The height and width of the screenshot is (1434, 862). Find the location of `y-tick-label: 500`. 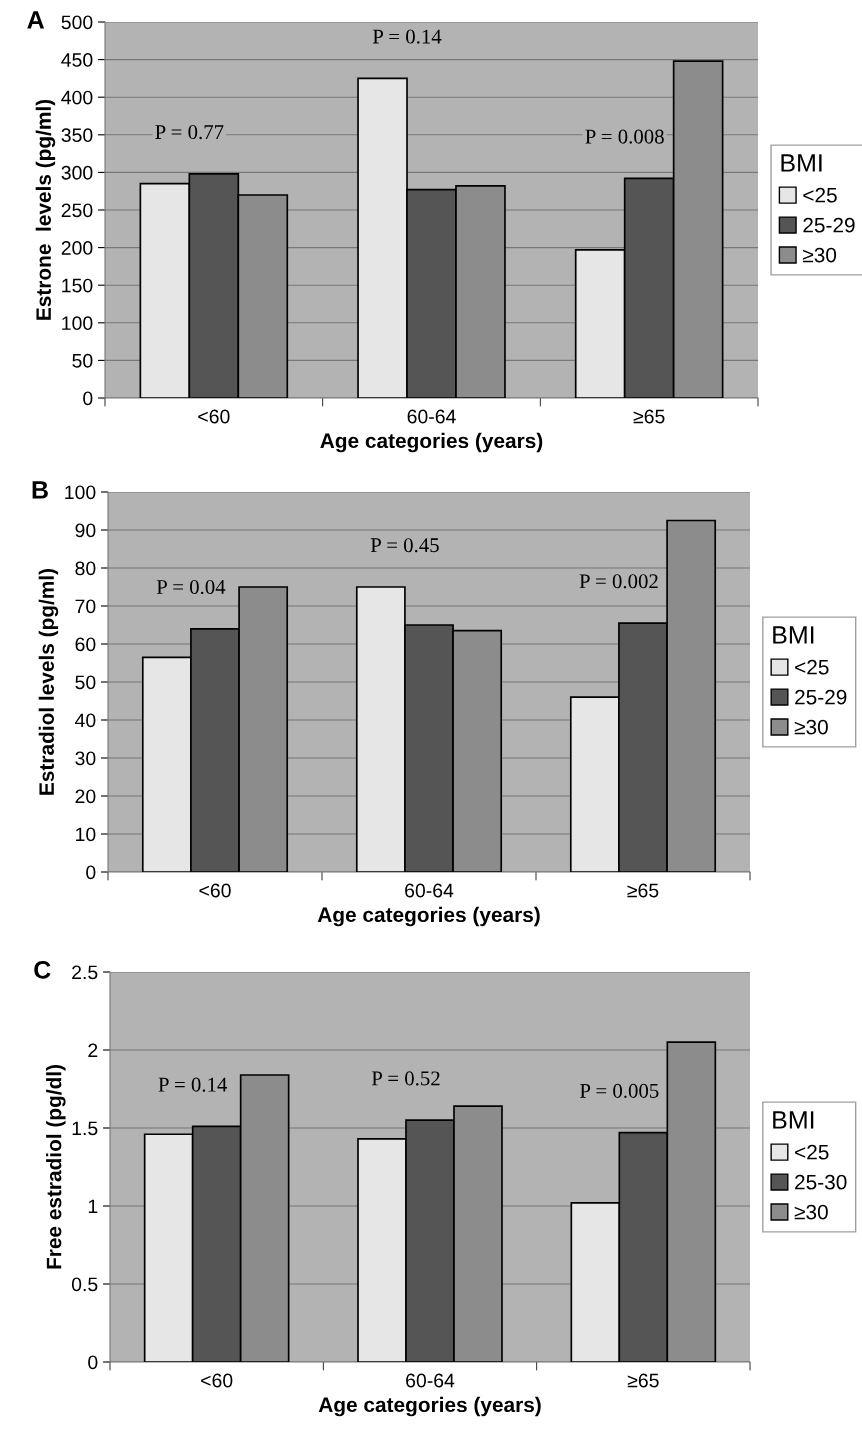

y-tick-label: 500 is located at coordinates (77, 22).